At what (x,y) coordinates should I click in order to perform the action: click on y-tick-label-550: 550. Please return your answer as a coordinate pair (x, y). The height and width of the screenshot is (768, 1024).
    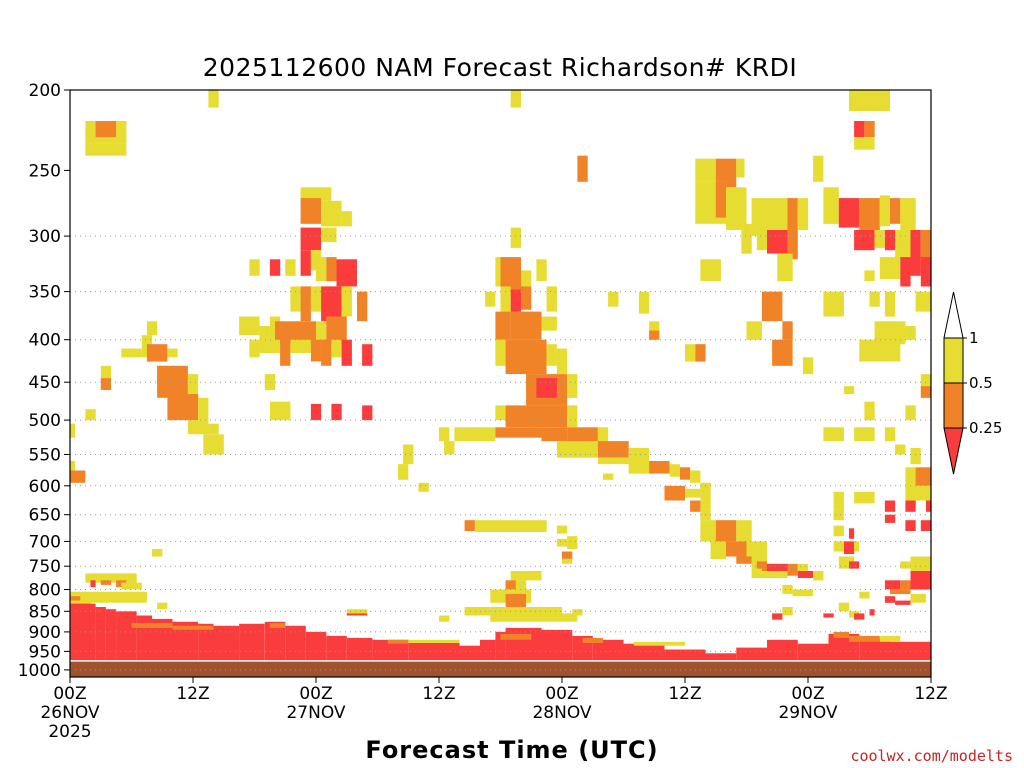
    Looking at the image, I should click on (45, 456).